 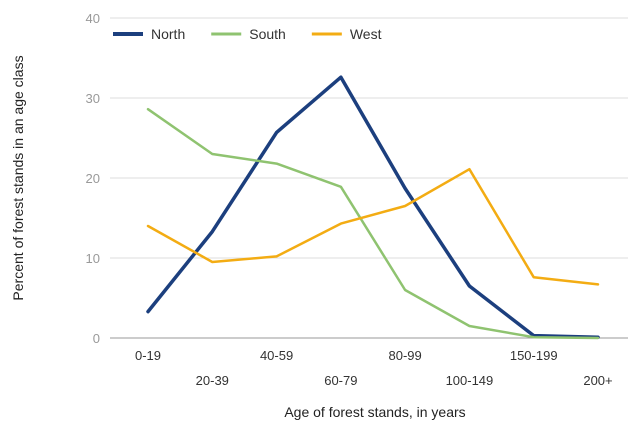 What do you see at coordinates (168, 34) in the screenshot?
I see `legend-label: North` at bounding box center [168, 34].